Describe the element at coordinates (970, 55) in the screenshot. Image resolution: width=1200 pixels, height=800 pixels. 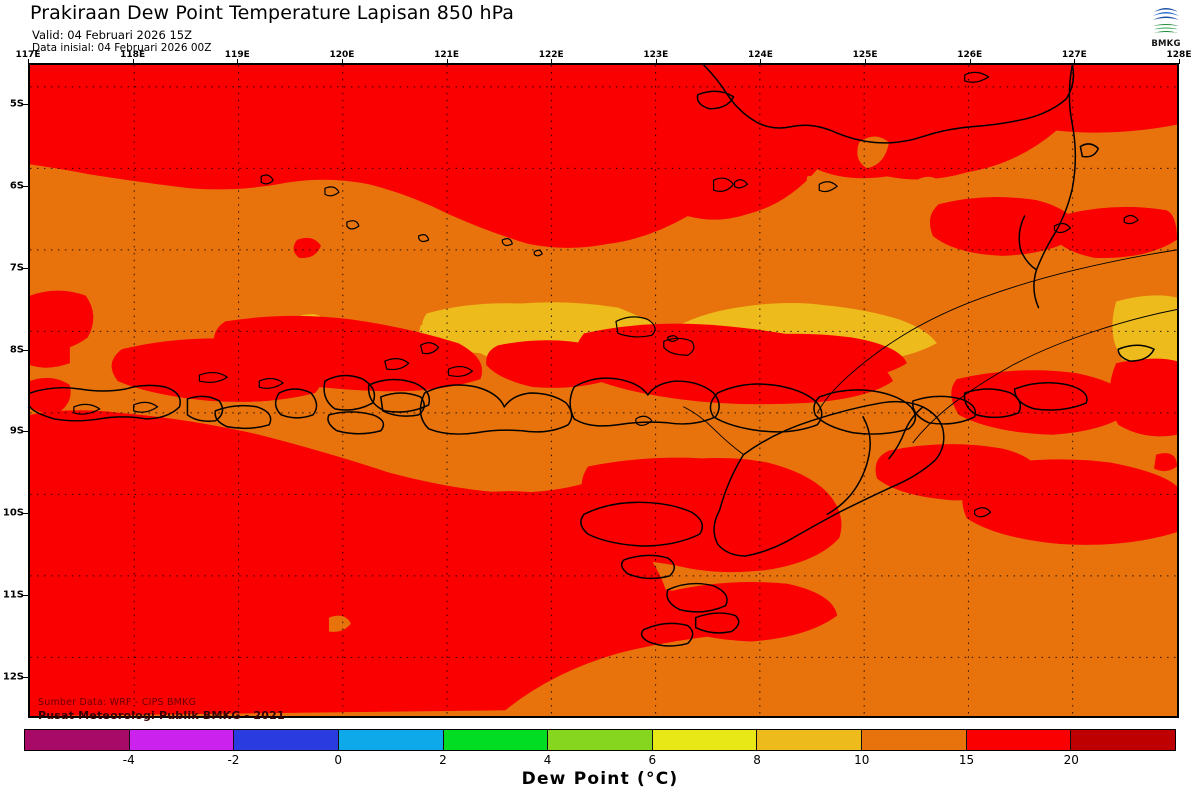
I see `x-axis-tick-label: 126E` at that location.